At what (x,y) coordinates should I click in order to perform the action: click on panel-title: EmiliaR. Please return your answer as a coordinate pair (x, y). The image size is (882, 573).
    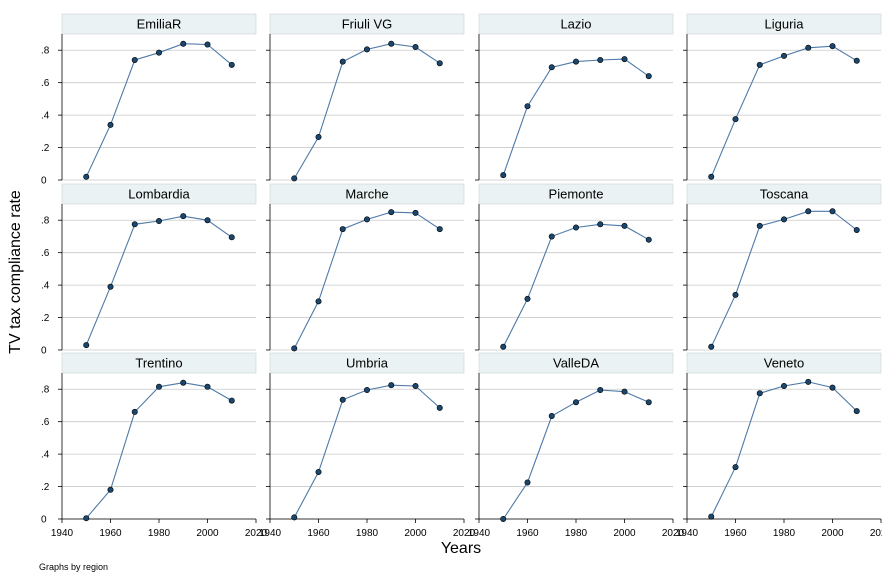
    Looking at the image, I should click on (159, 24).